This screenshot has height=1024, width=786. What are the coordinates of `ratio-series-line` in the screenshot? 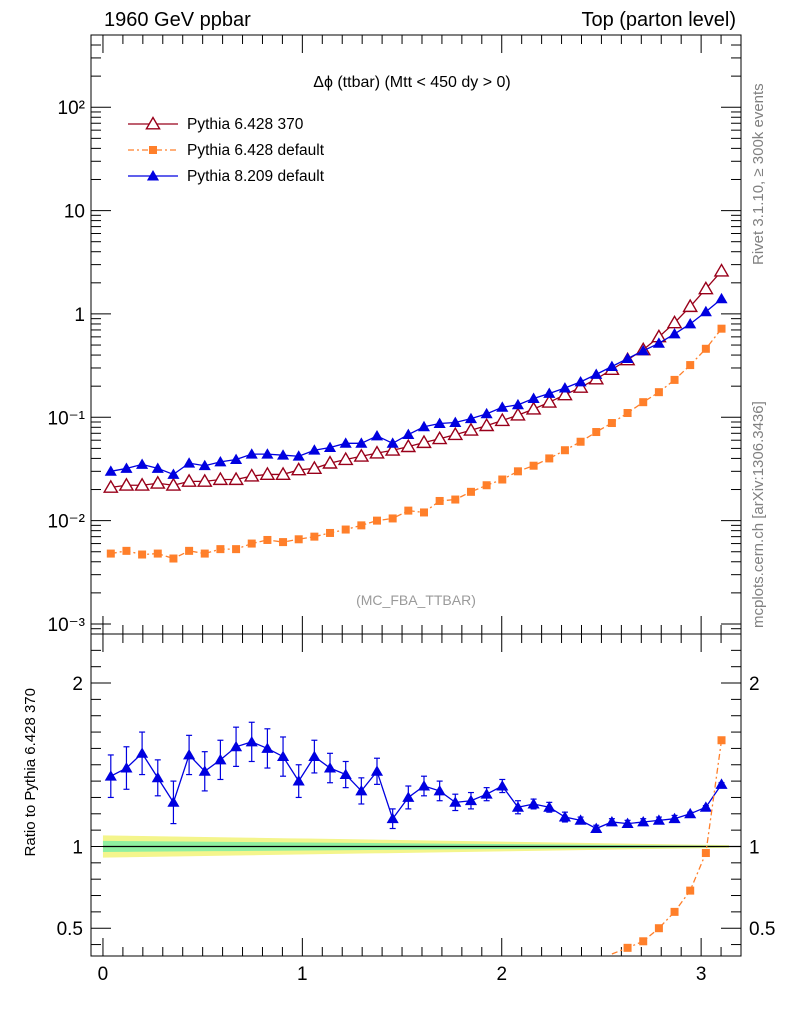 It's located at (416, 785).